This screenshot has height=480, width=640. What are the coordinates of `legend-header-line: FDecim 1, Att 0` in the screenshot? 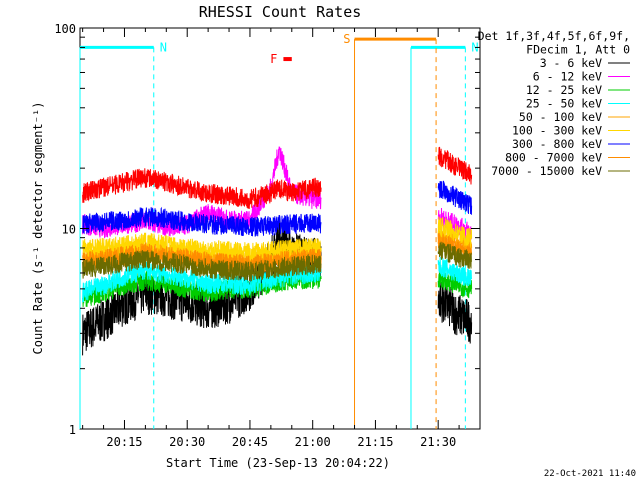 It's located at (578, 50).